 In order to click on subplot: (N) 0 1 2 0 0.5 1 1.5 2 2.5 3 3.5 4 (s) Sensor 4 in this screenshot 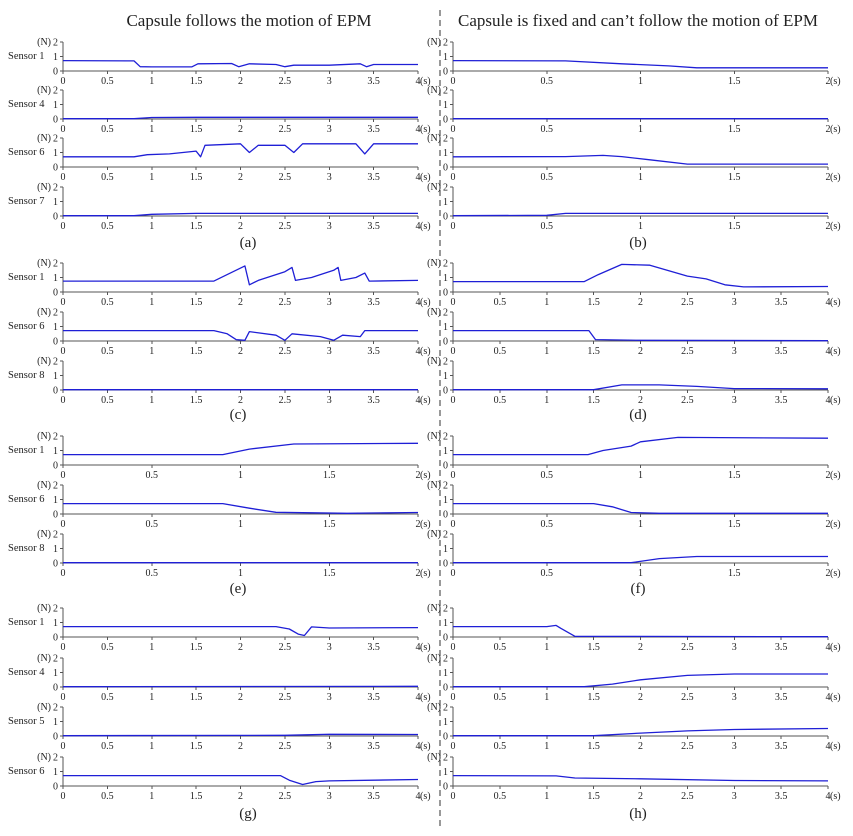, I will do `click(219, 110)`.